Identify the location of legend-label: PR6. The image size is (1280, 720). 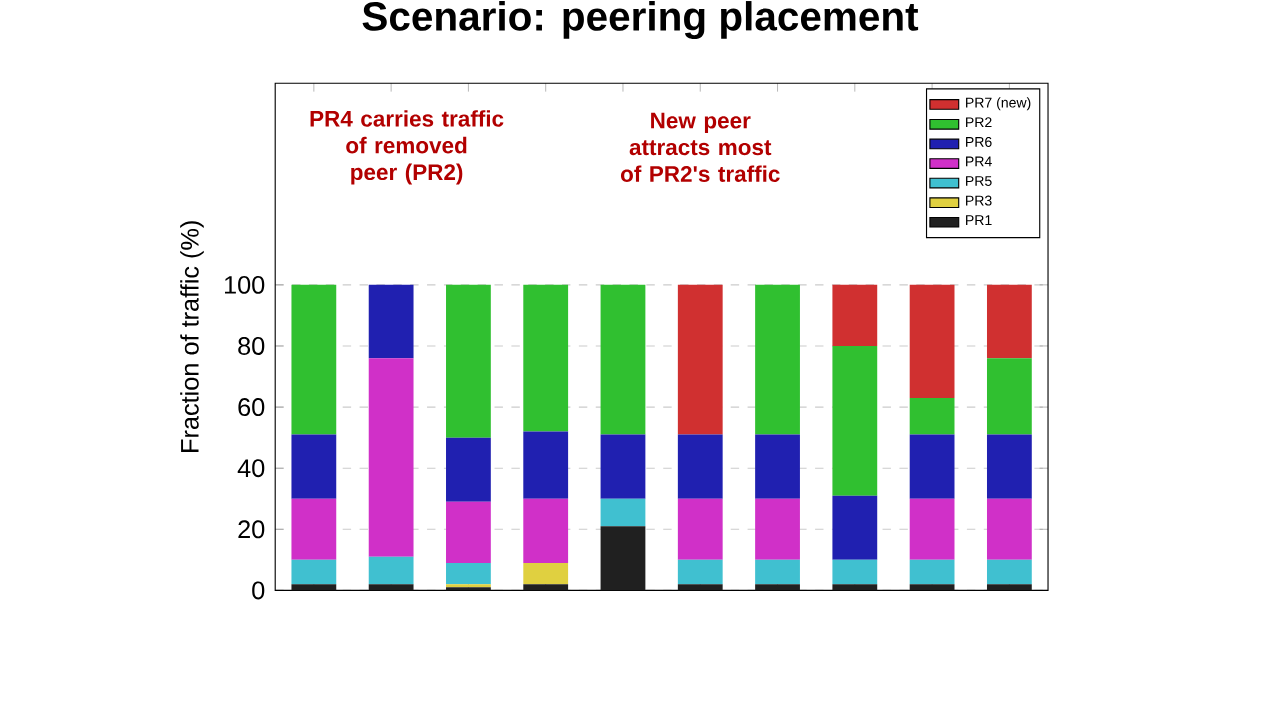
(979, 141).